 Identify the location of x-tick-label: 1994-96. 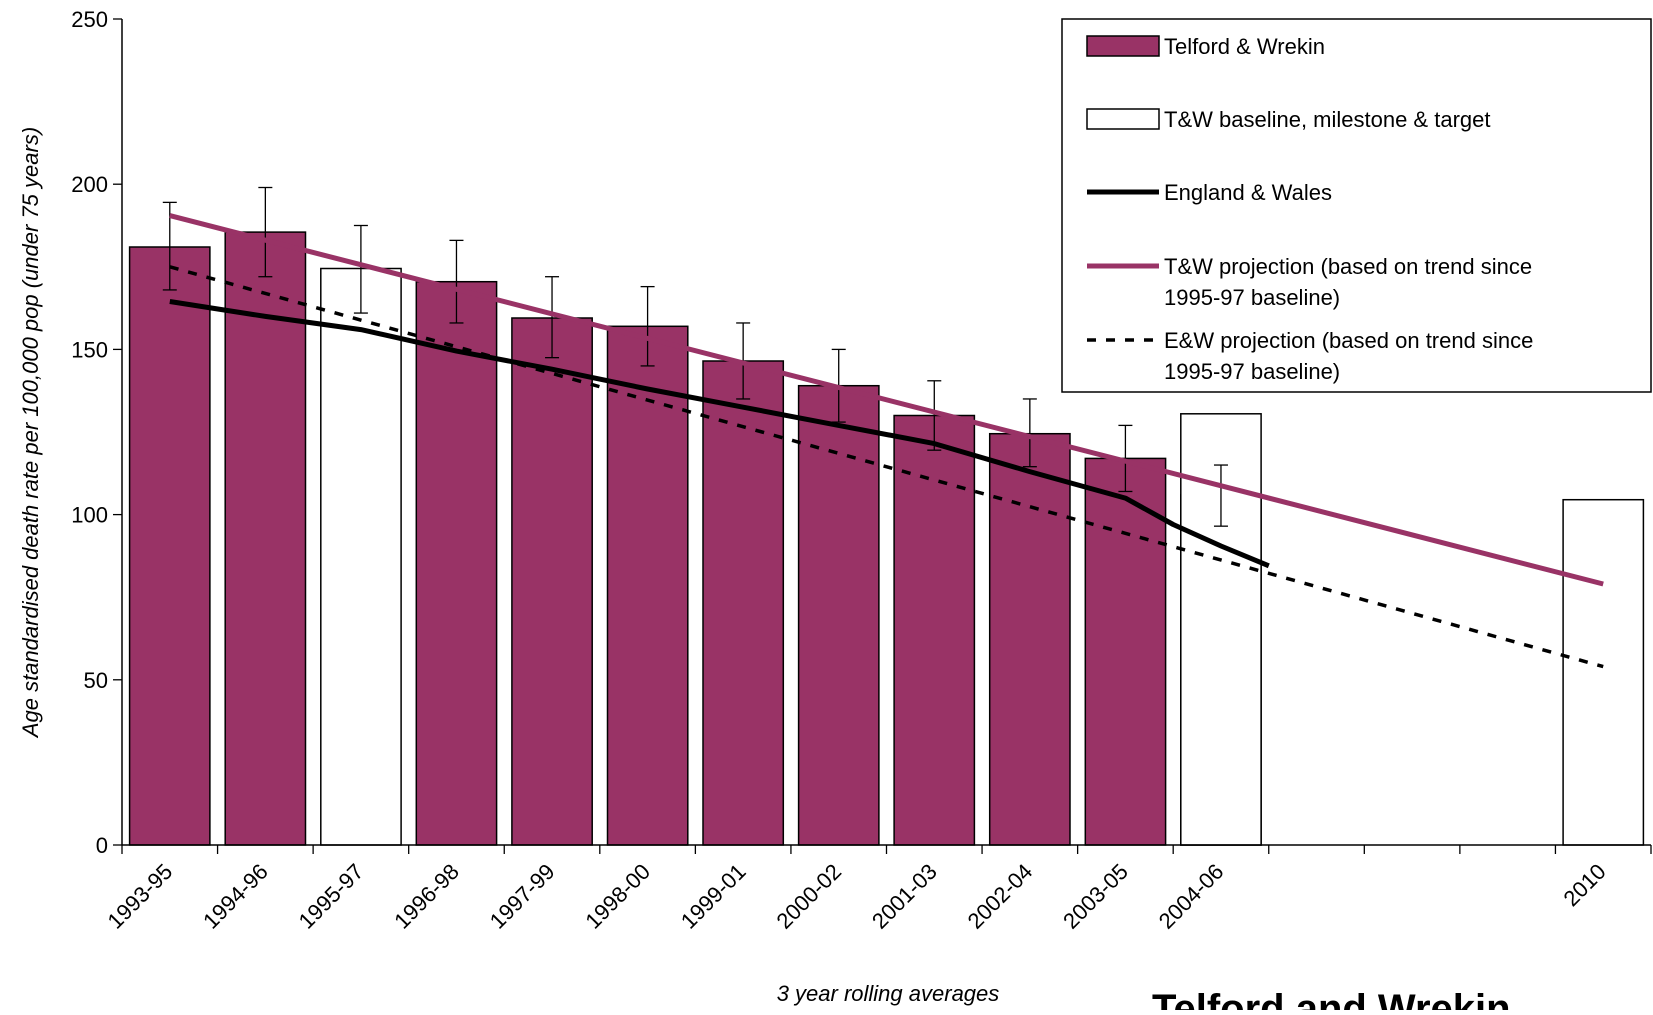
(235, 896).